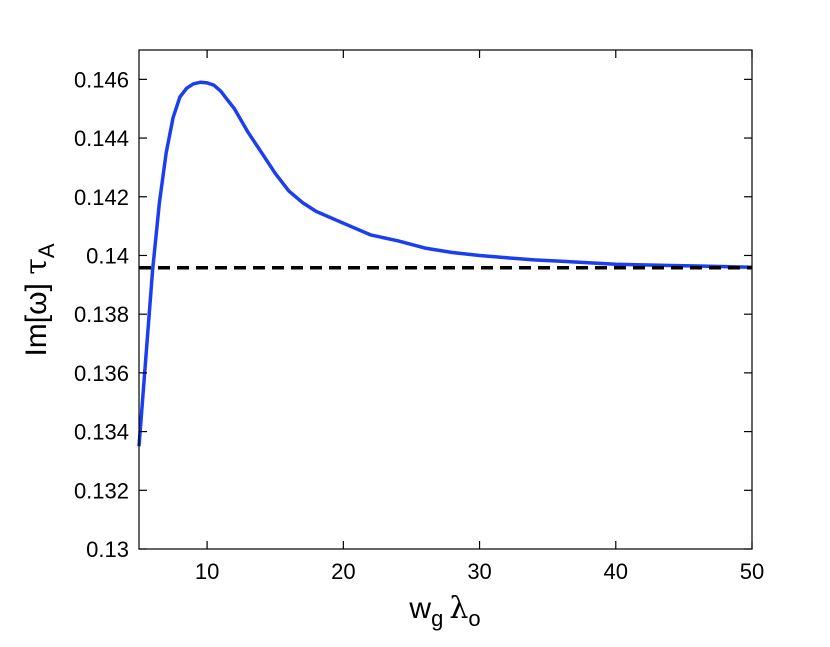 The image size is (830, 647). Describe the element at coordinates (752, 571) in the screenshot. I see `x-tick-label: 50` at that location.